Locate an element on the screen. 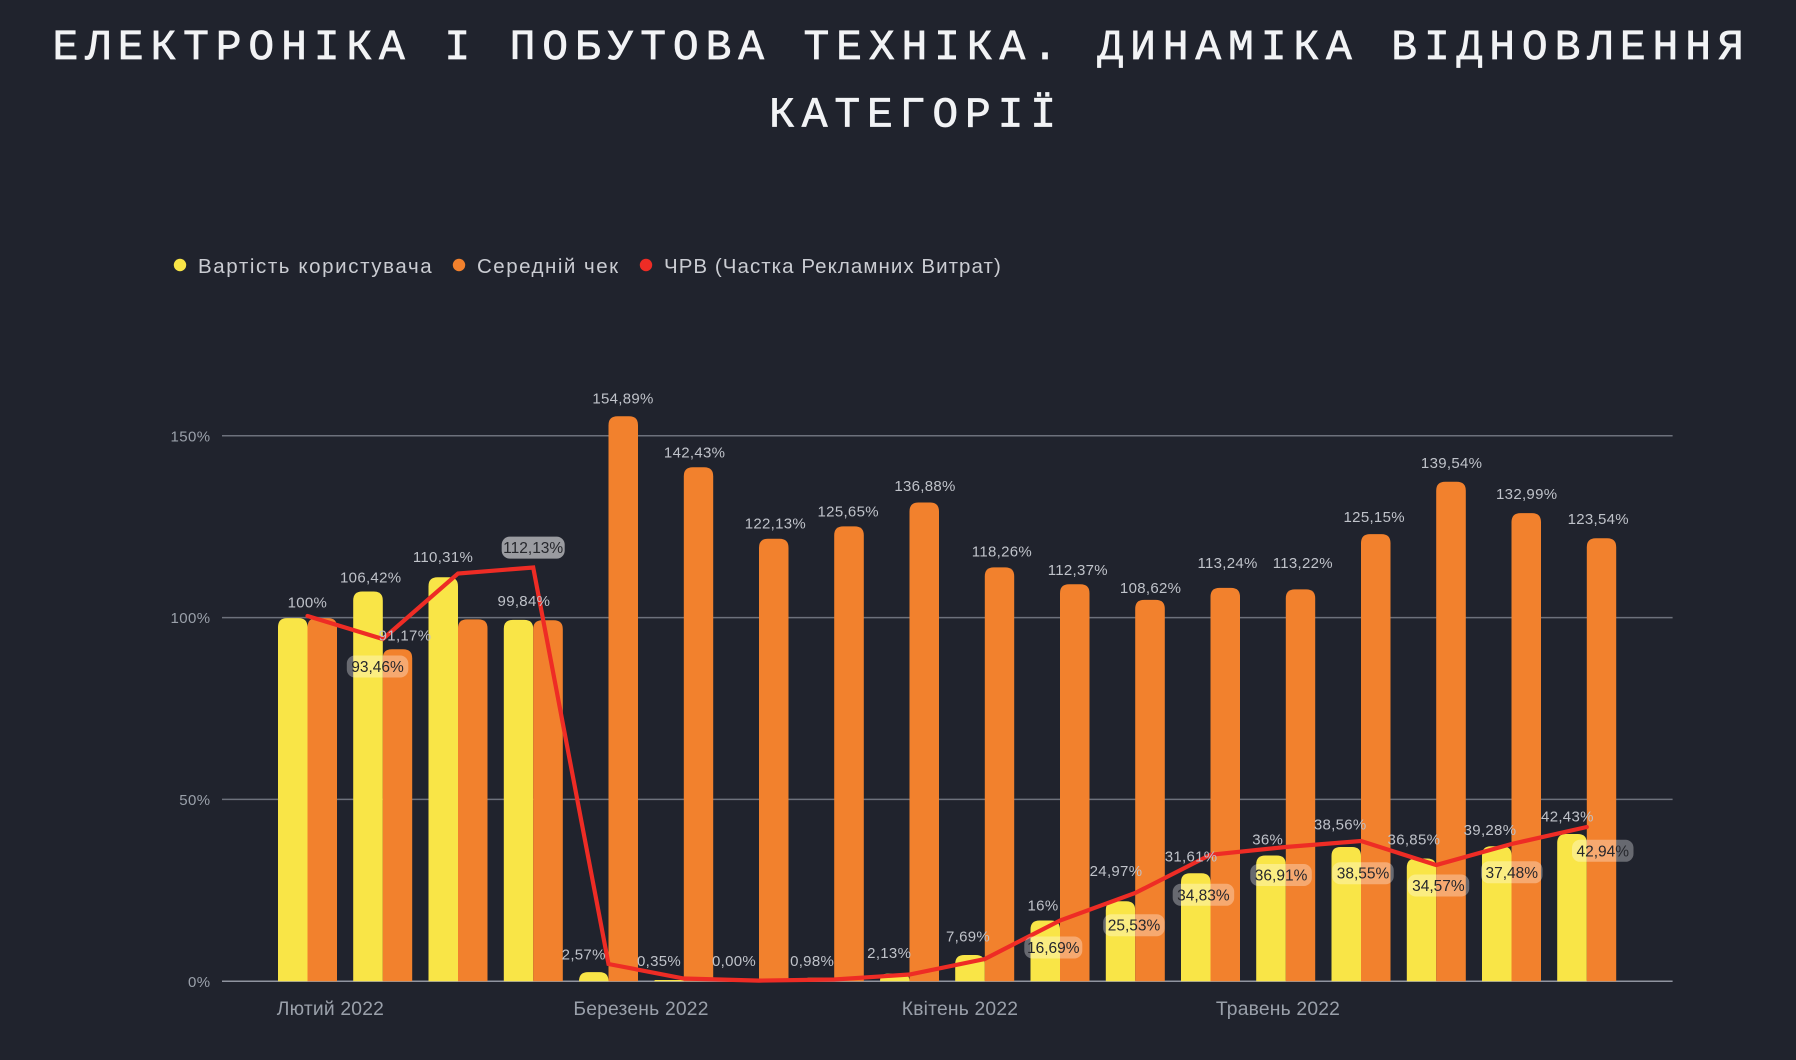  svg-text: 25,53% is located at coordinates (1134, 926).